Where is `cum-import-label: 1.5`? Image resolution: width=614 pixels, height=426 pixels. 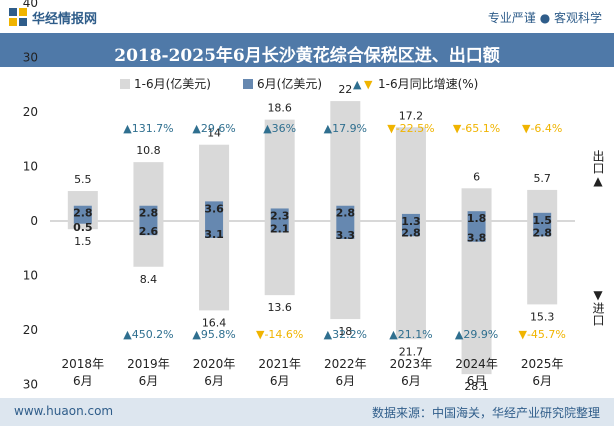 cum-import-label: 1.5 is located at coordinates (83, 241).